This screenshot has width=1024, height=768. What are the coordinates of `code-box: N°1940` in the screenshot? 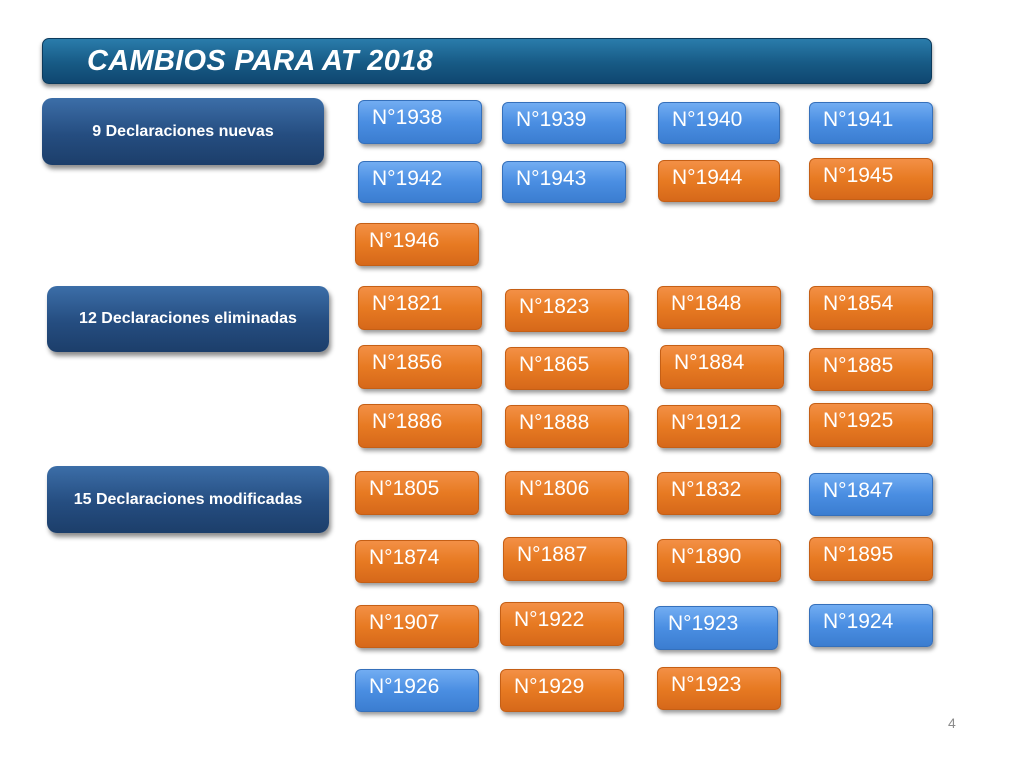 It's located at (719, 123).